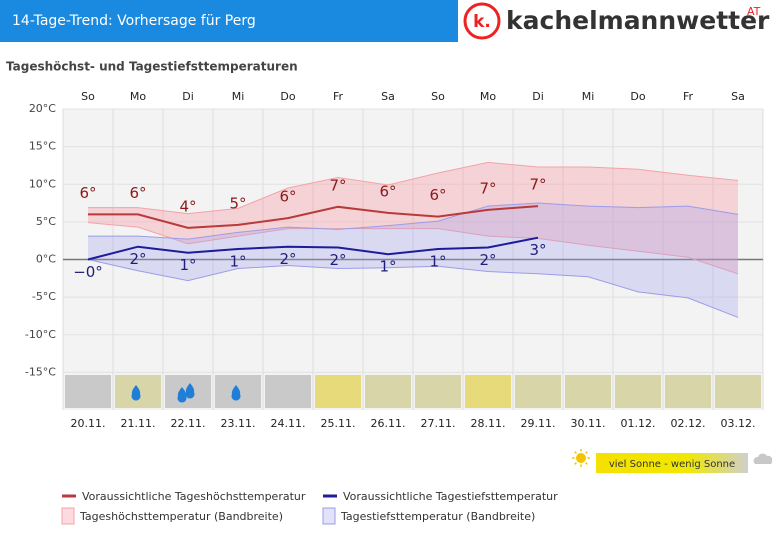  Describe the element at coordinates (40, 371) in the screenshot. I see `y-tick-label: -15°C` at that location.